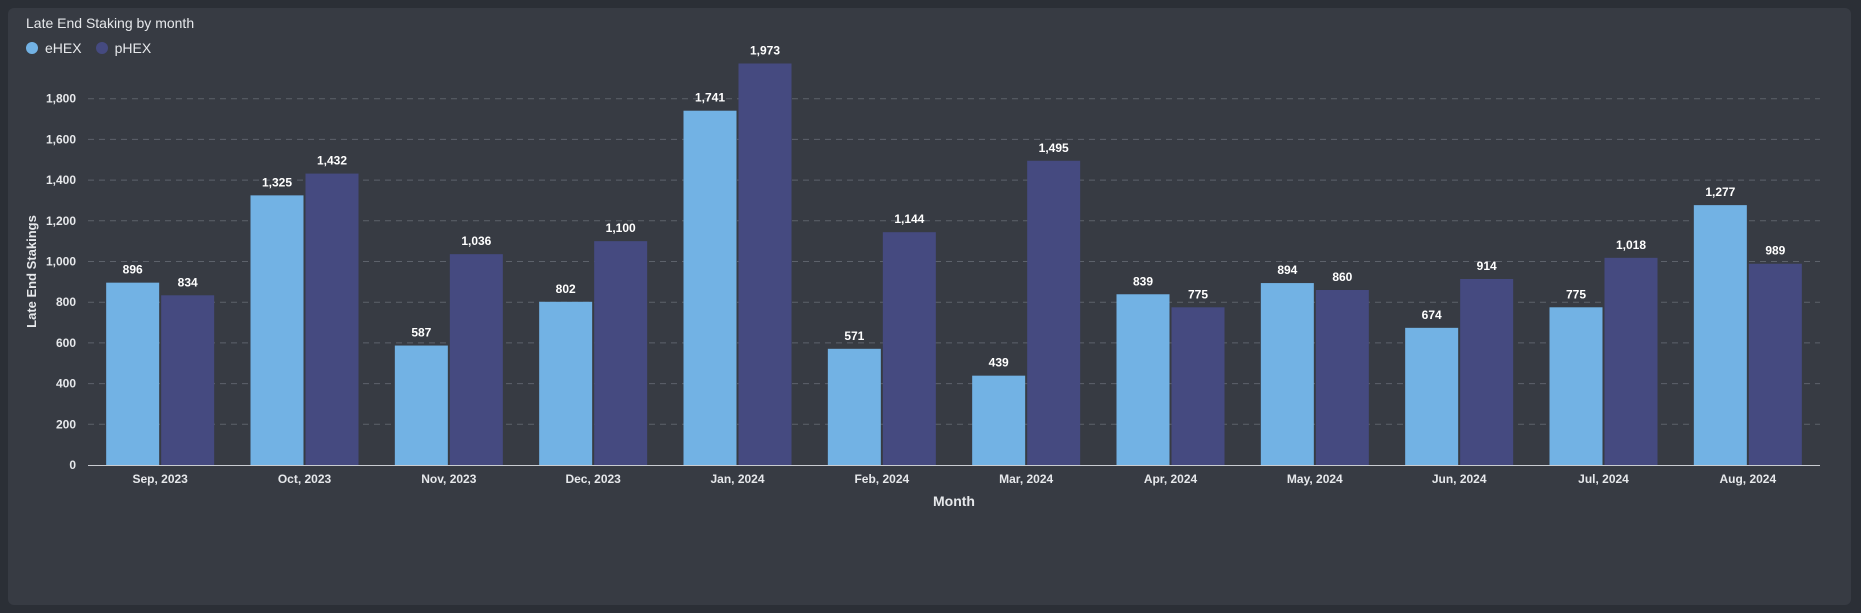 This screenshot has height=613, width=1861. Describe the element at coordinates (1342, 277) in the screenshot. I see `data-label: 860` at that location.